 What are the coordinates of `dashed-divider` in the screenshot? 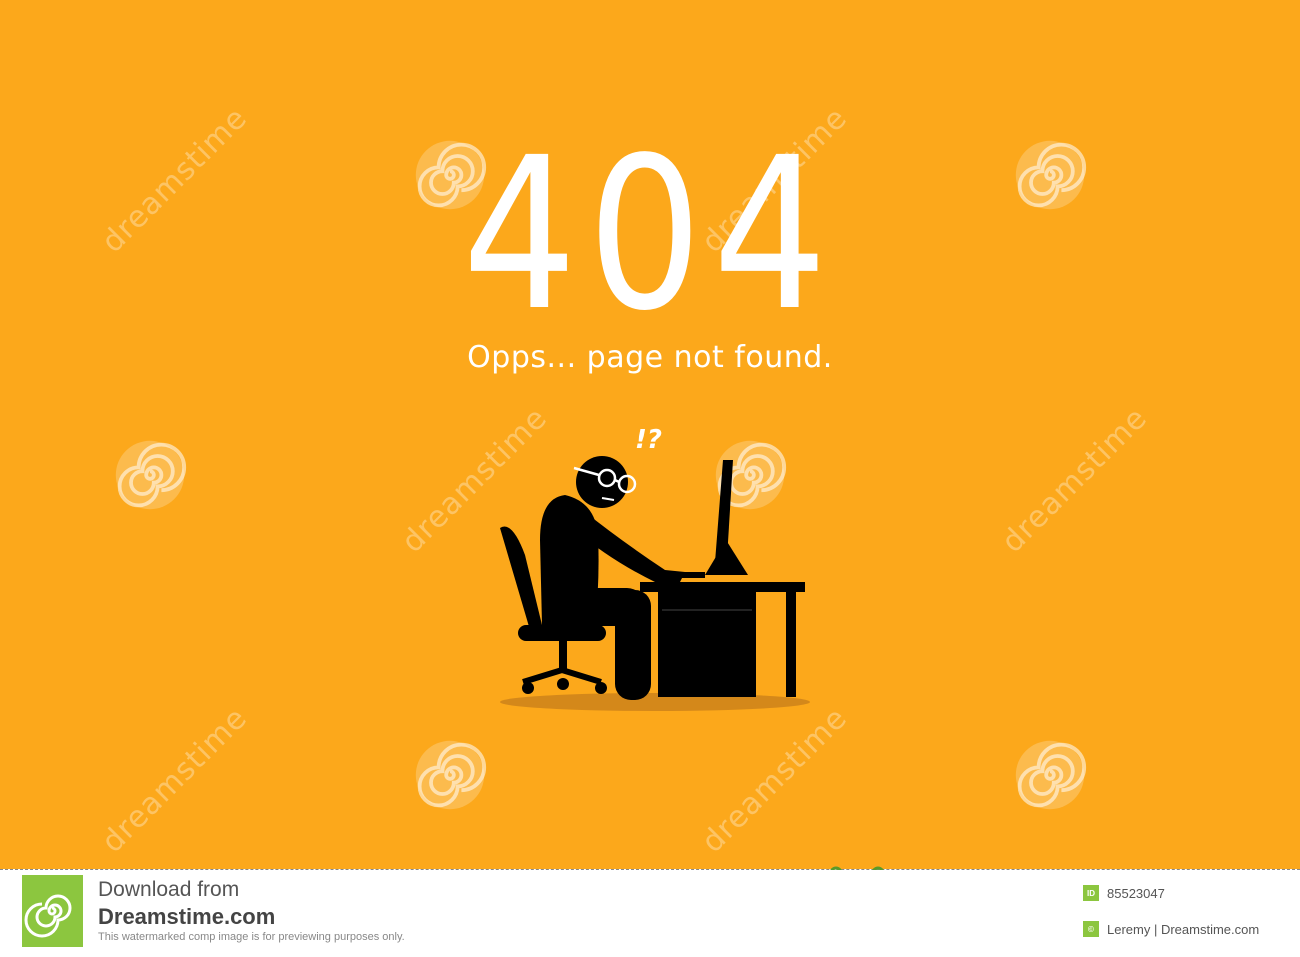 It's located at (650, 869).